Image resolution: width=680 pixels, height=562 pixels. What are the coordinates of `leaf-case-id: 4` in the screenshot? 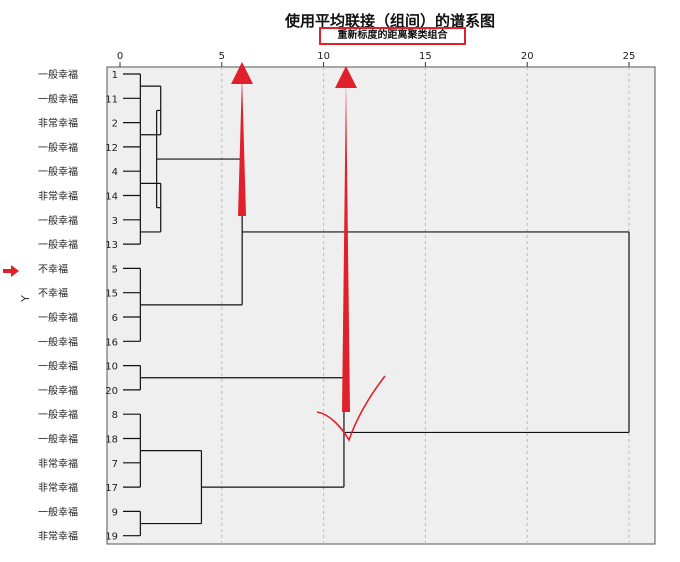 It's located at (115, 172).